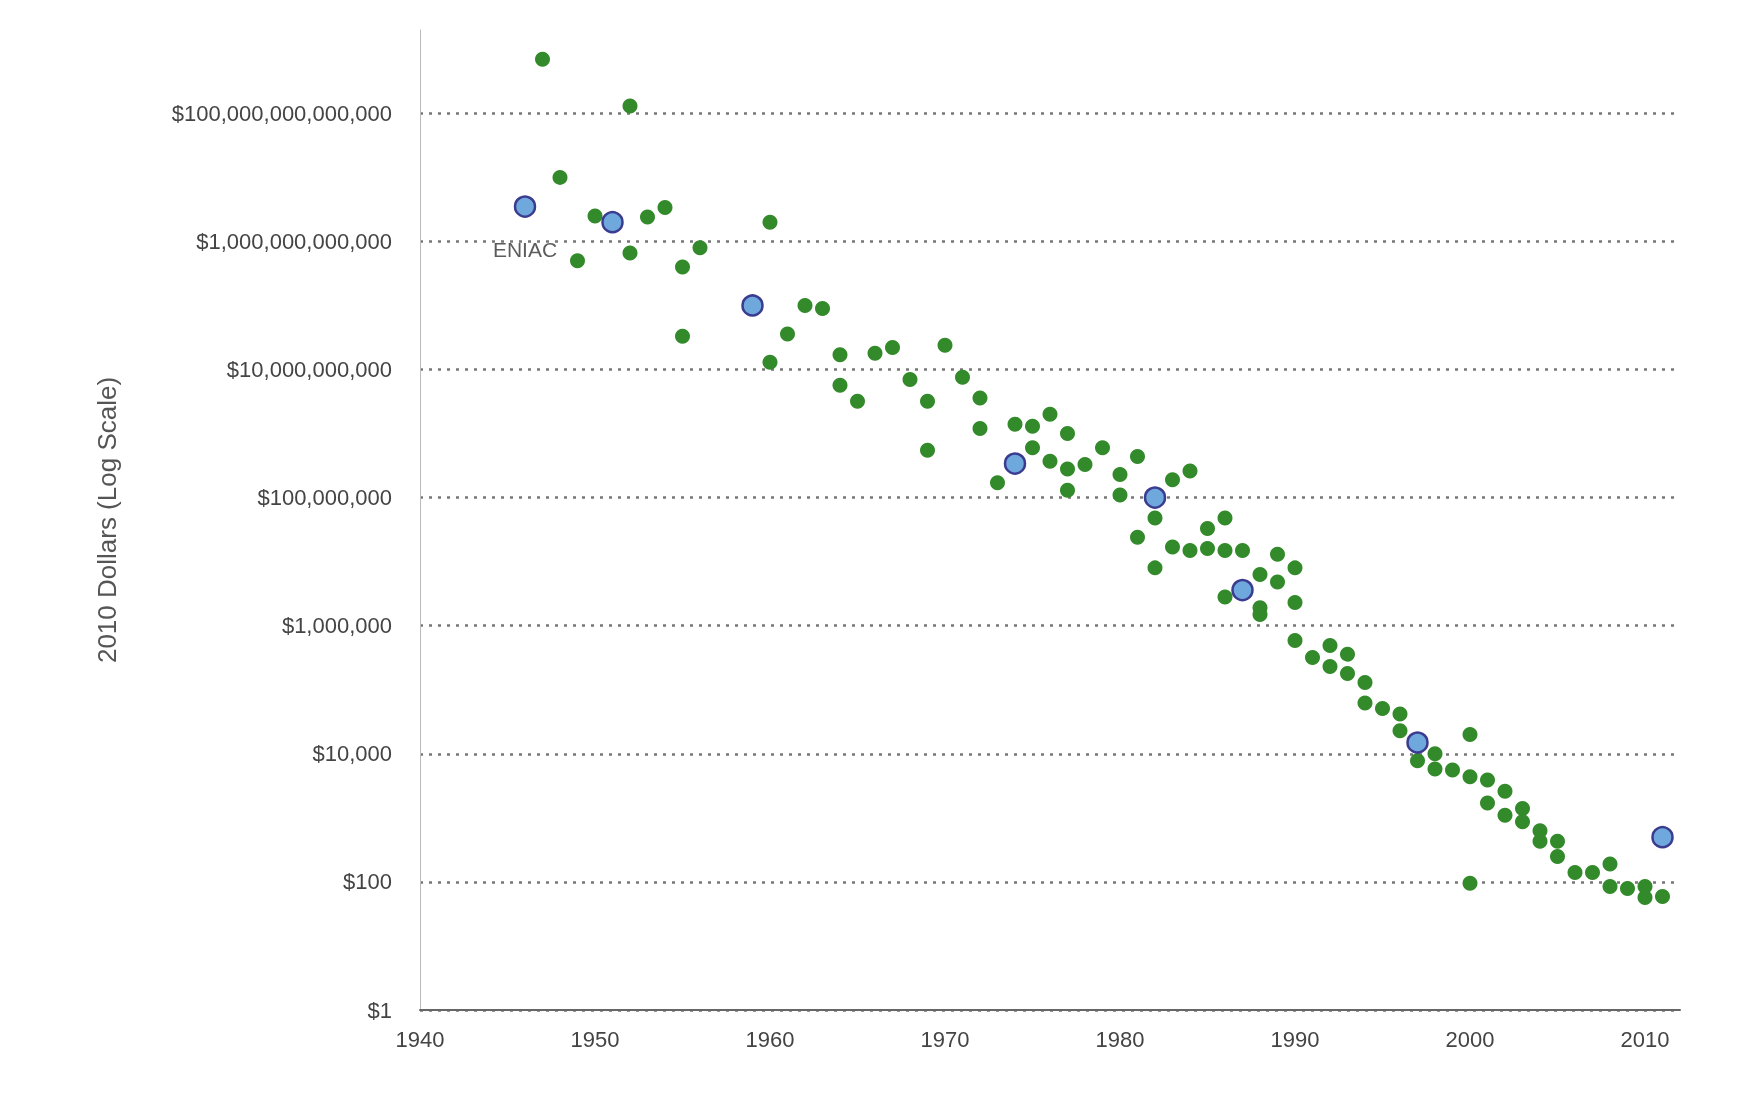  Describe the element at coordinates (336, 626) in the screenshot. I see `y-tick-label: $1,000,000` at that location.